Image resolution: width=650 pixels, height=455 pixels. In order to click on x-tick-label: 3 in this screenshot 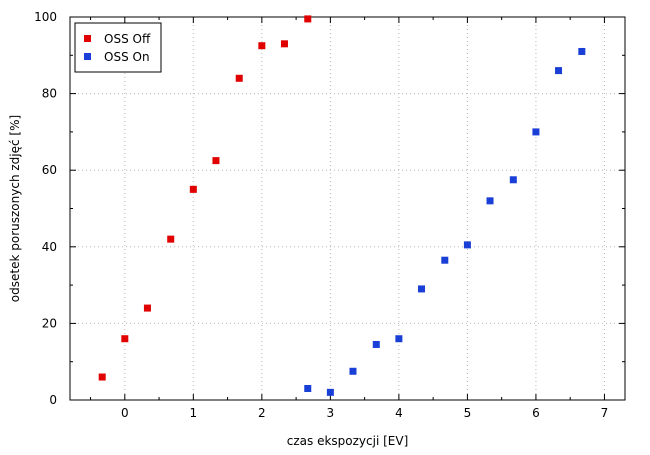, I will do `click(331, 413)`.